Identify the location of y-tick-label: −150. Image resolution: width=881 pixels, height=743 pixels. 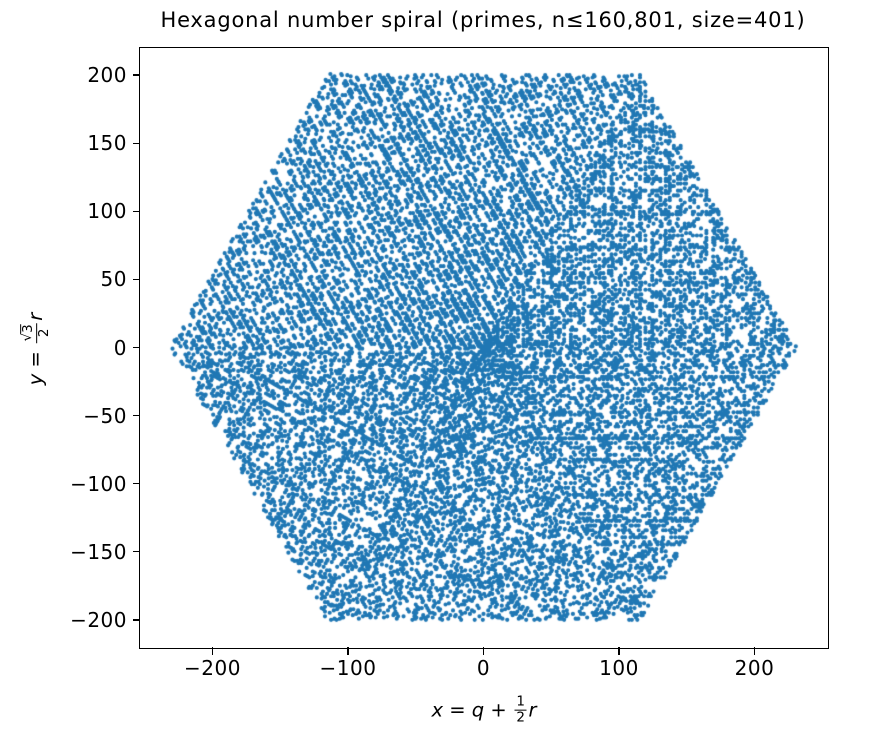
(98, 551).